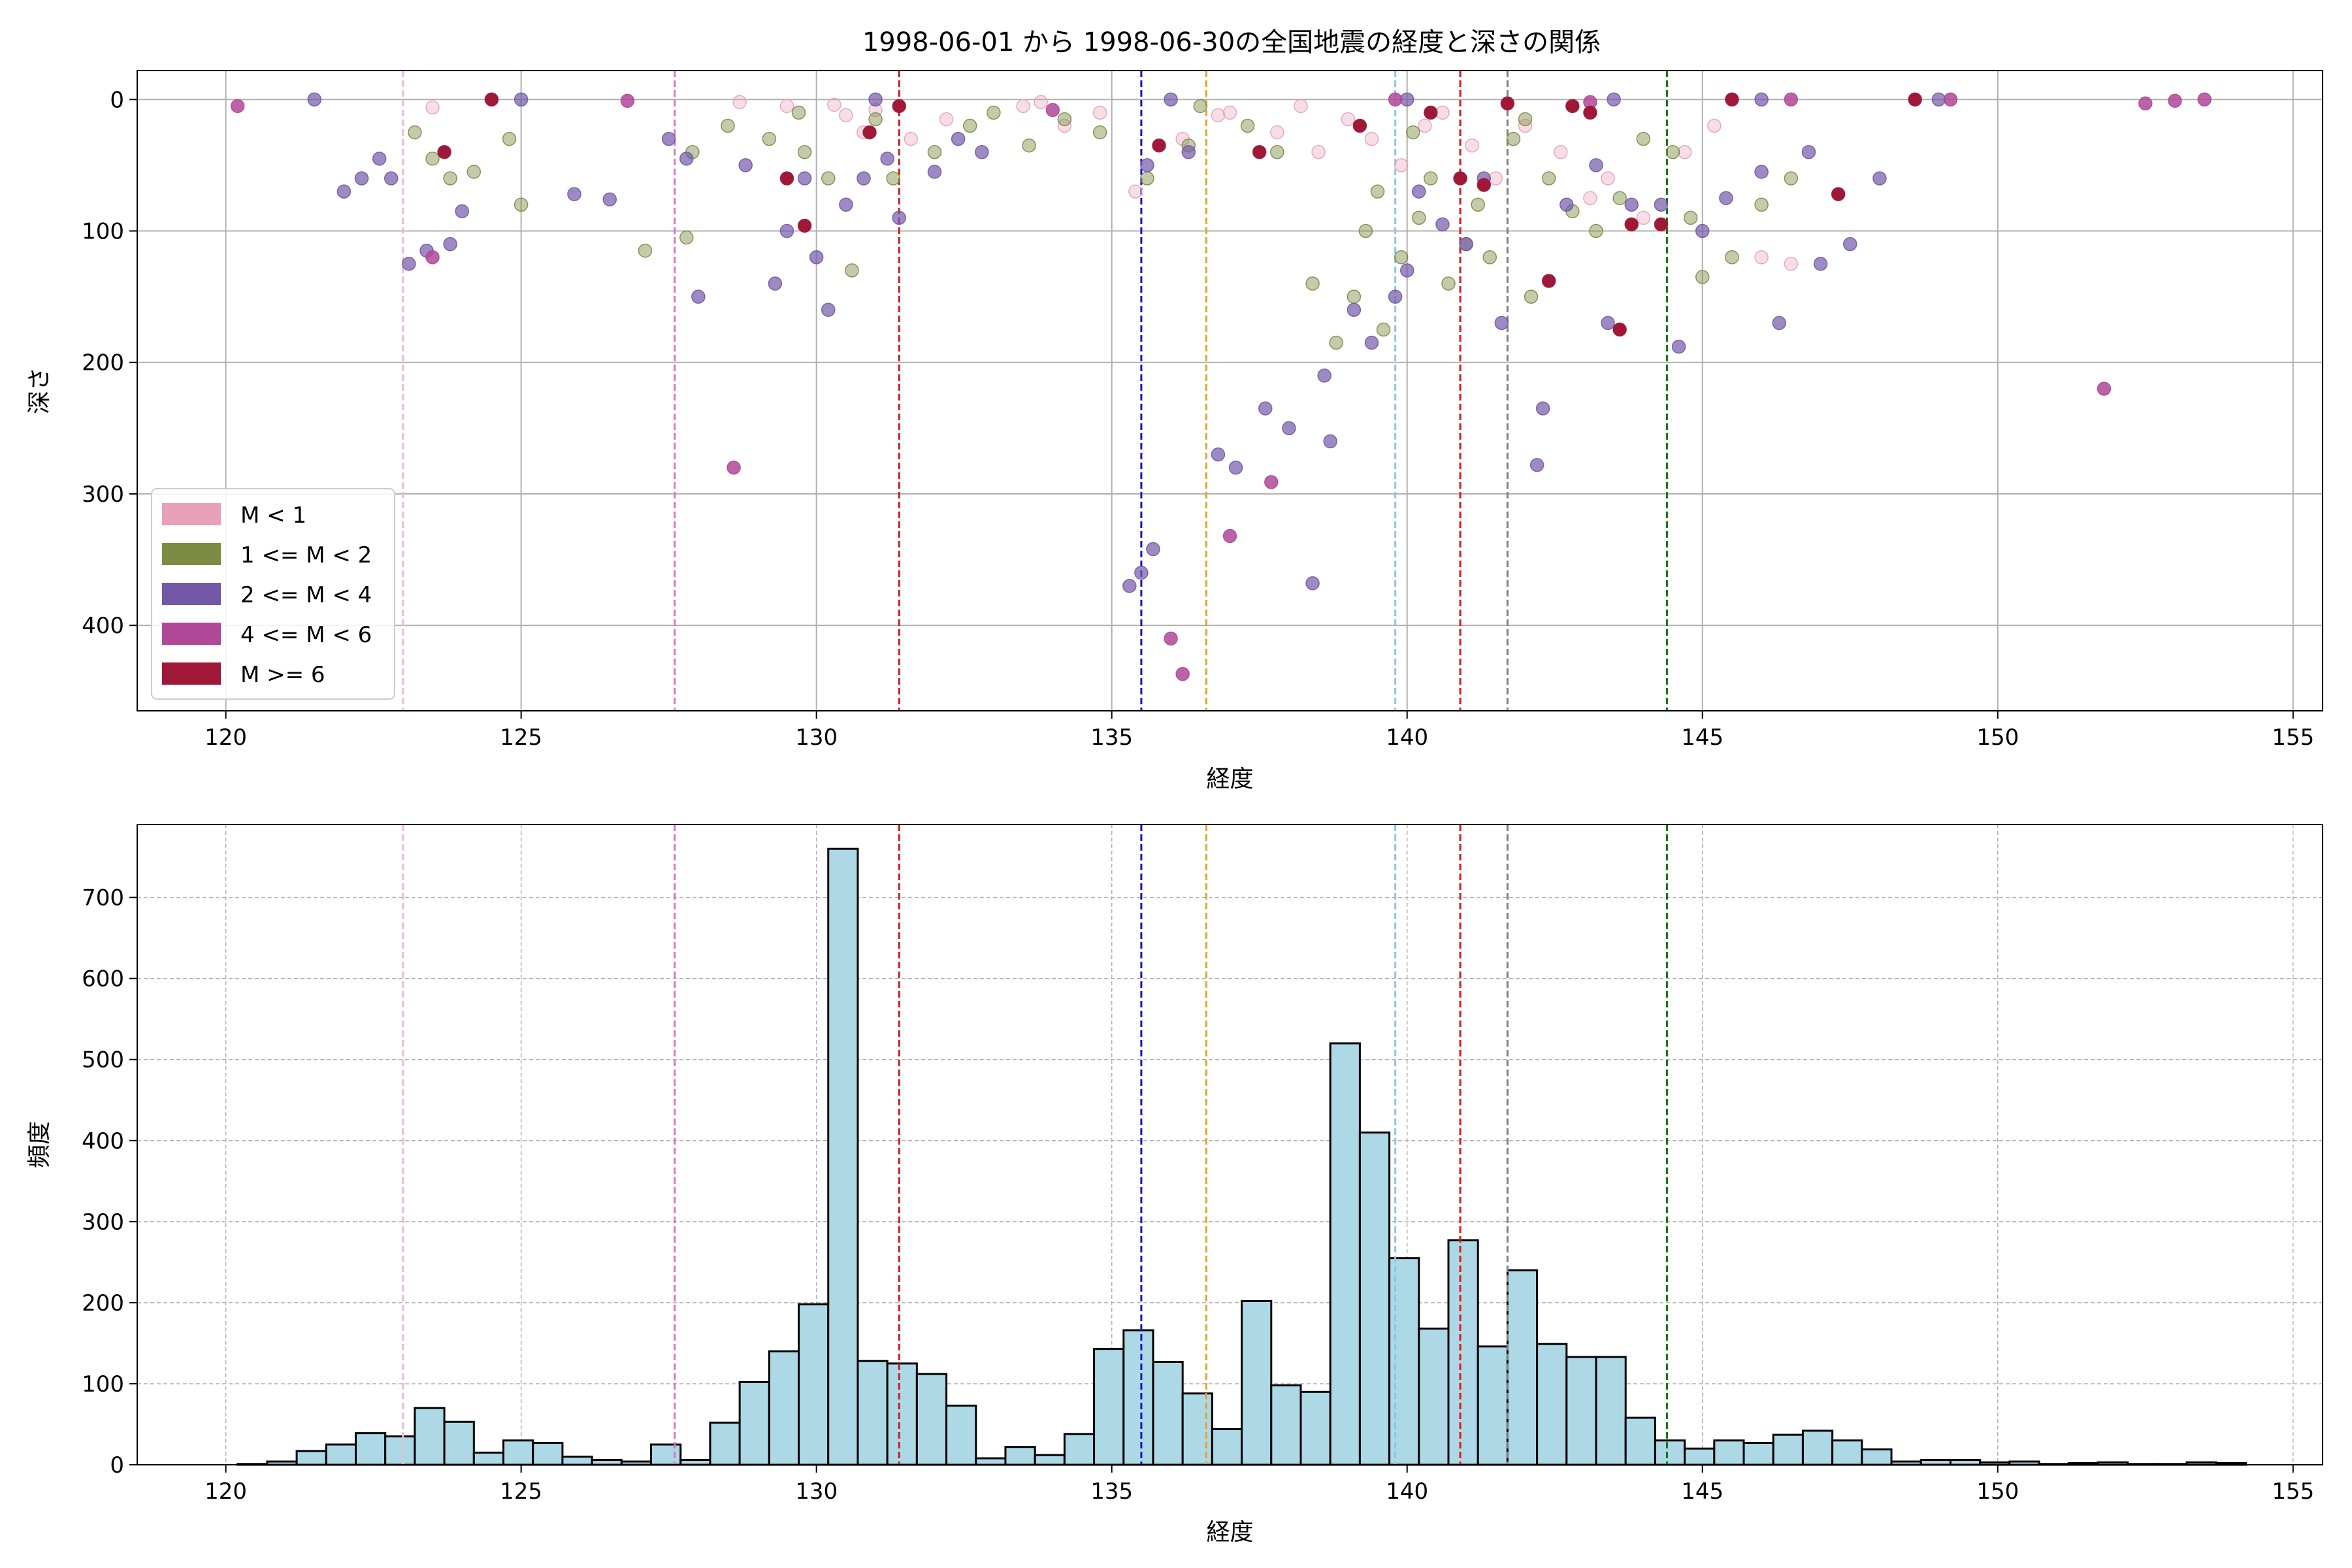 Image resolution: width=2352 pixels, height=1568 pixels. I want to click on histogram-x-tick-label: 140, so click(1407, 1491).